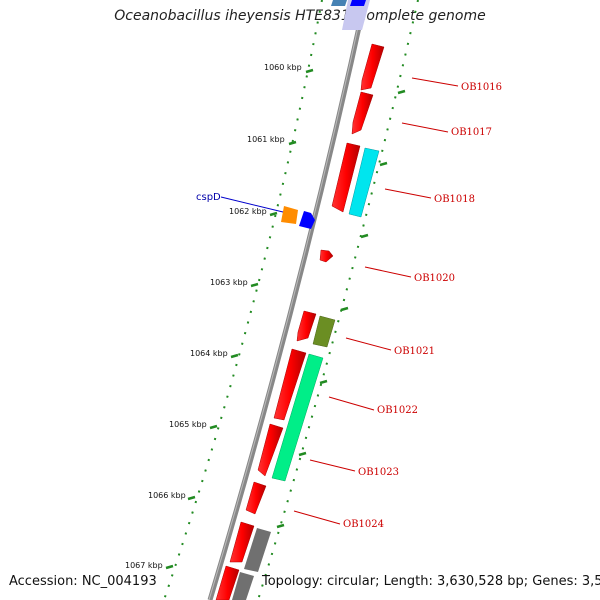 Image resolution: width=600 pixels, height=600 pixels. What do you see at coordinates (306, 326) in the screenshot?
I see `cds-ob1021` at bounding box center [306, 326].